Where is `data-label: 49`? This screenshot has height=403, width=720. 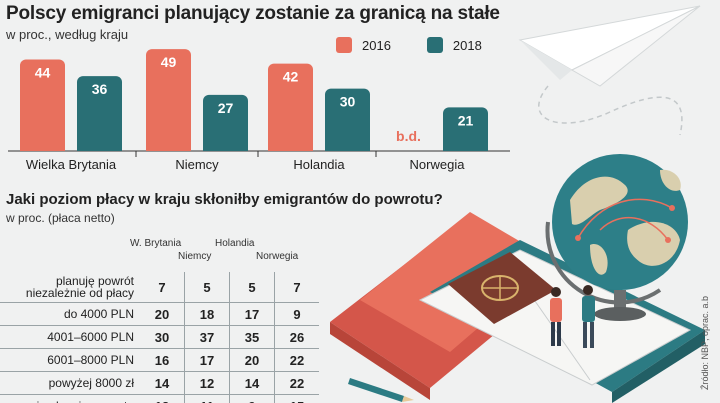
data-label: 49 is located at coordinates (169, 62).